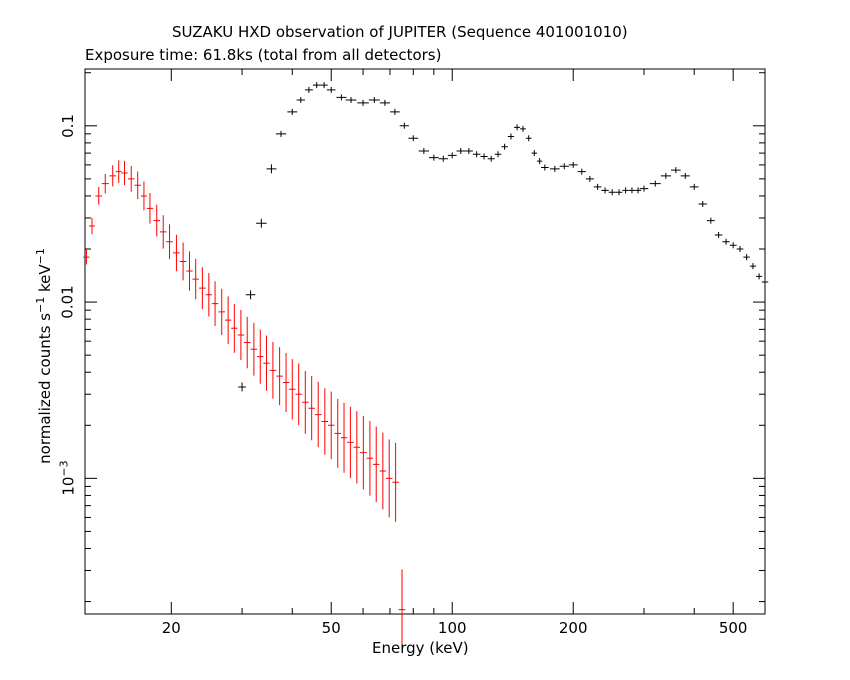  I want to click on y-tick-label: 0.01, so click(68, 302).